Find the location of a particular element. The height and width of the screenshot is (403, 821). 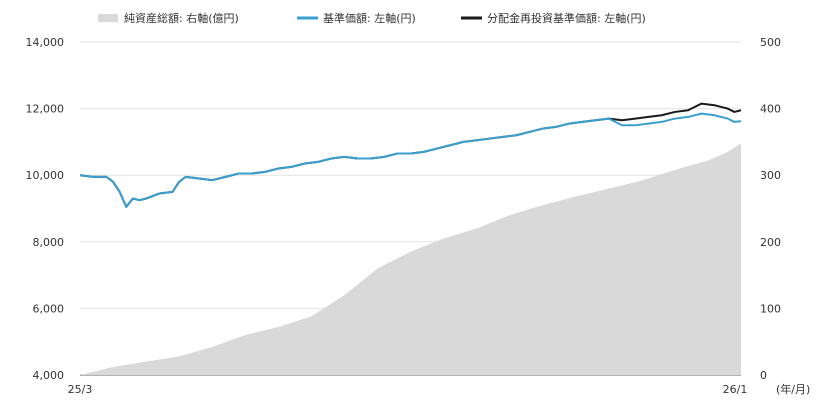

x-axis-label: (年/月) is located at coordinates (793, 389).